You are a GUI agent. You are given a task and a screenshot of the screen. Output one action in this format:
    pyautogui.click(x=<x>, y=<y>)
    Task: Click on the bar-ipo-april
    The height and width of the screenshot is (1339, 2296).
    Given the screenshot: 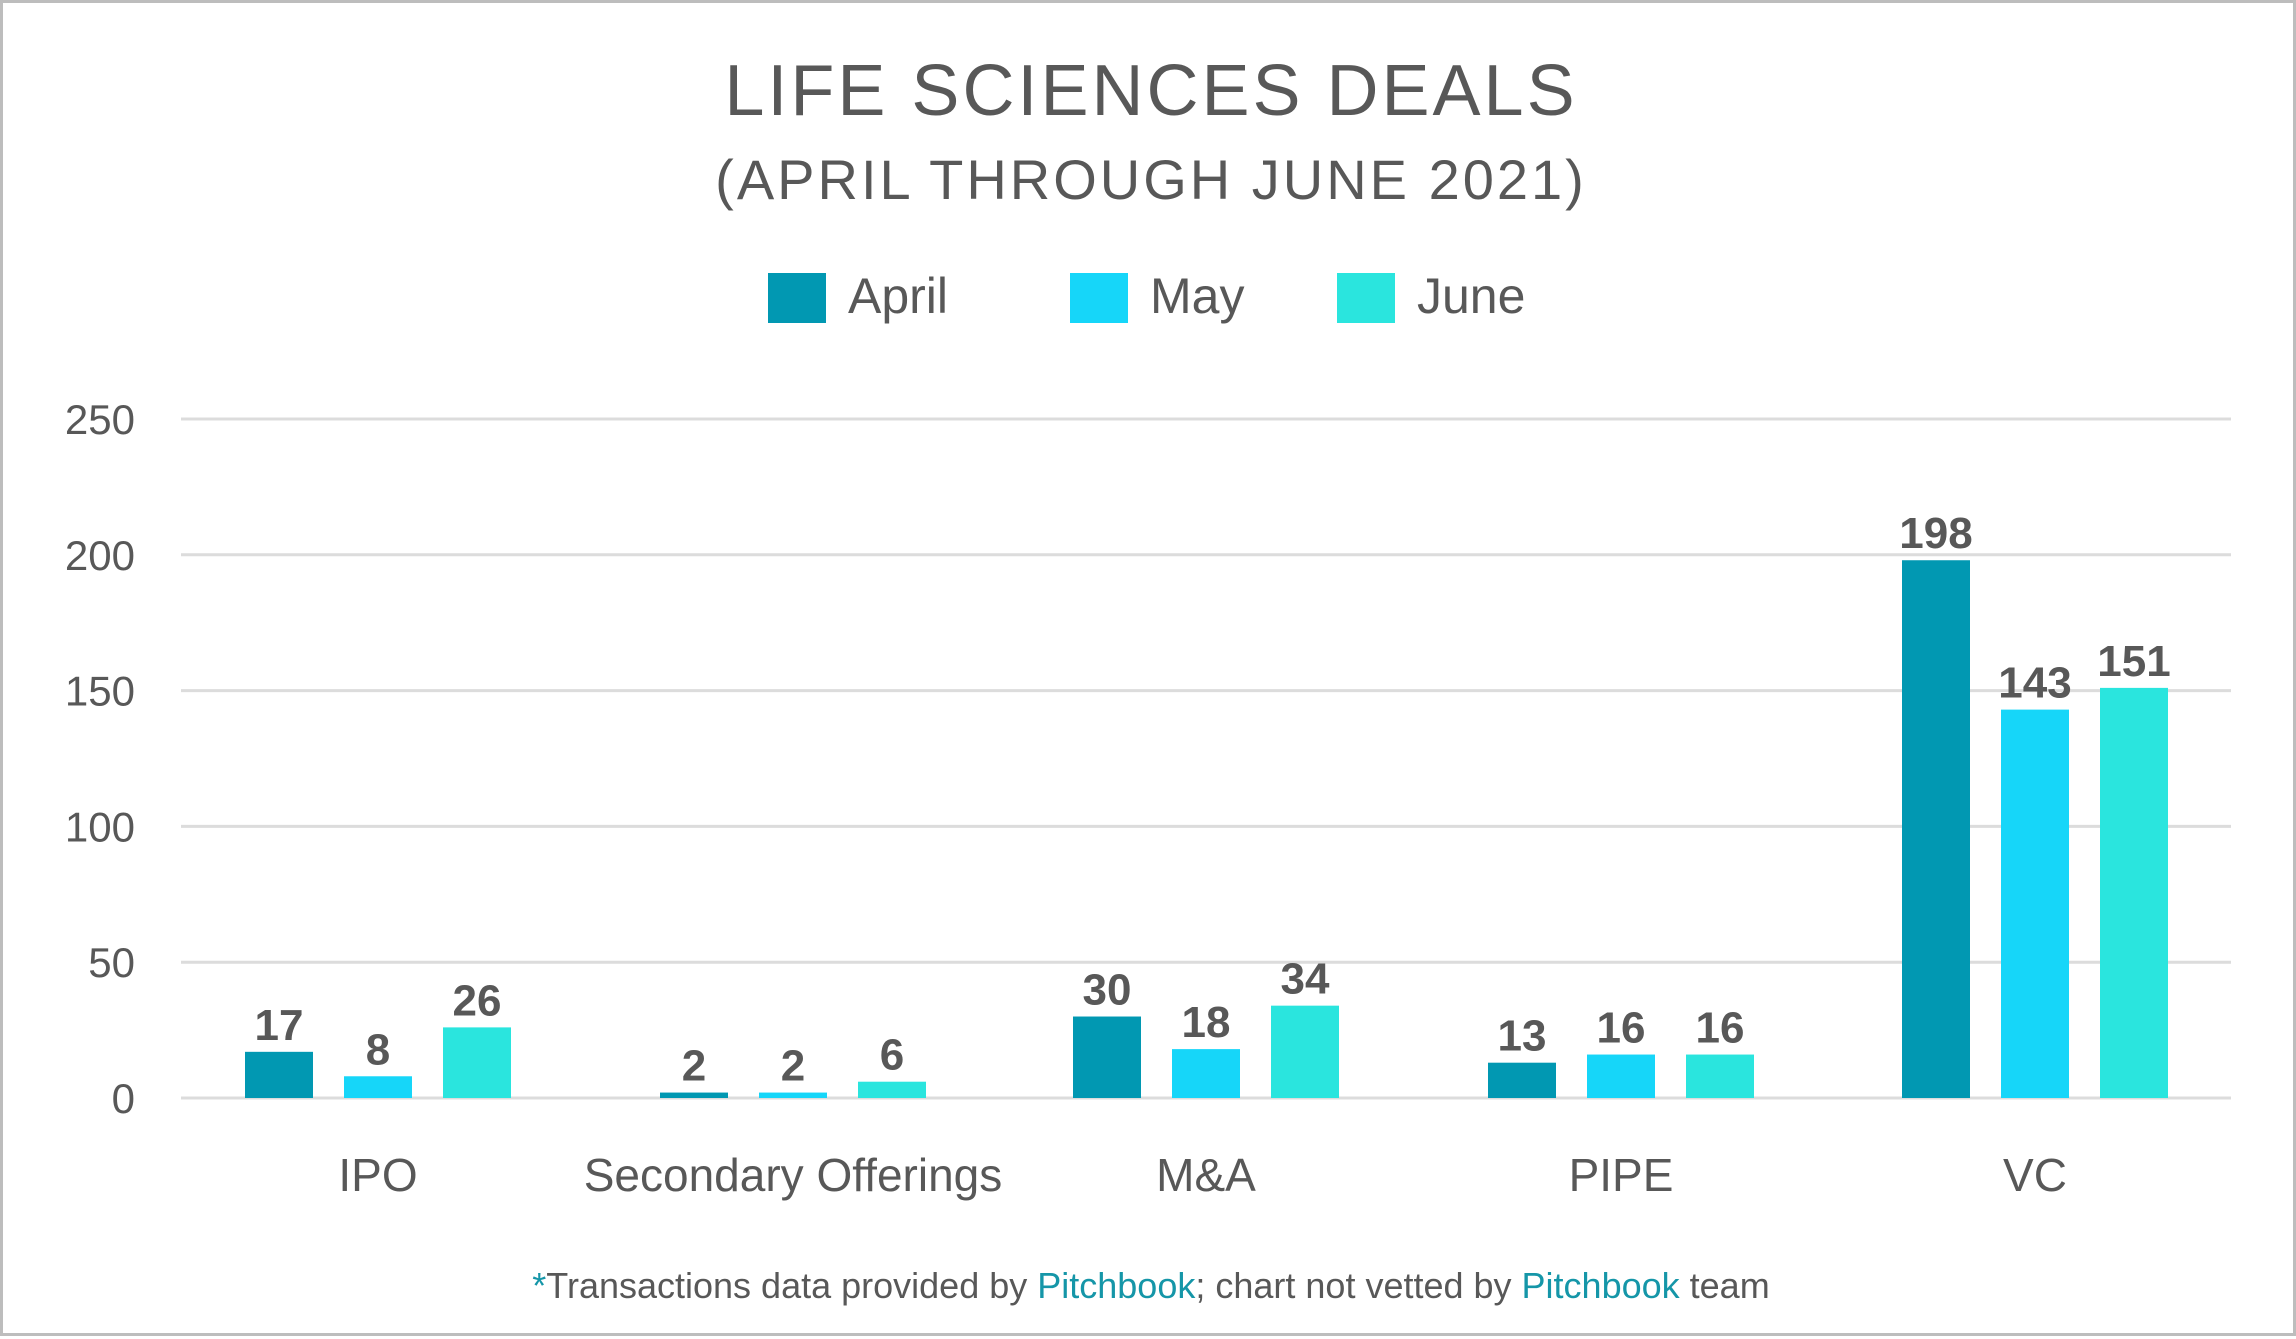 What is the action you would take?
    pyautogui.click(x=279, y=1074)
    